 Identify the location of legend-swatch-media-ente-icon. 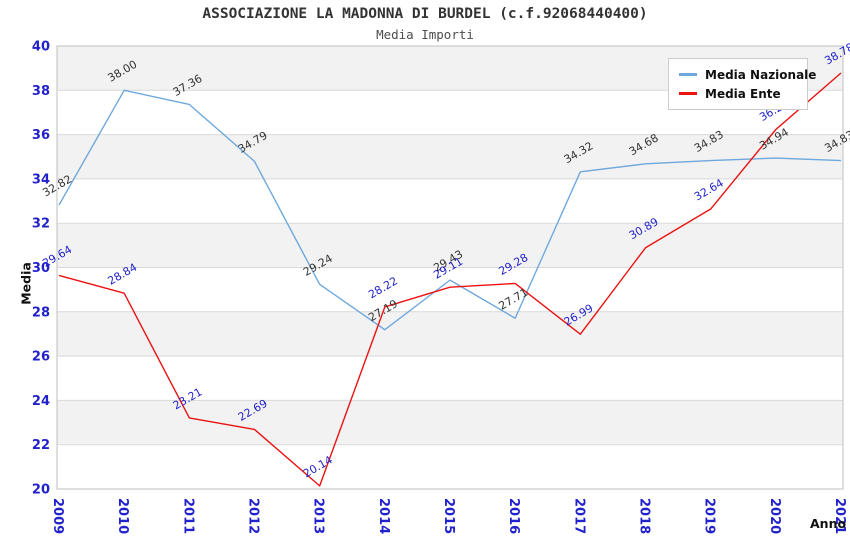
(688, 93).